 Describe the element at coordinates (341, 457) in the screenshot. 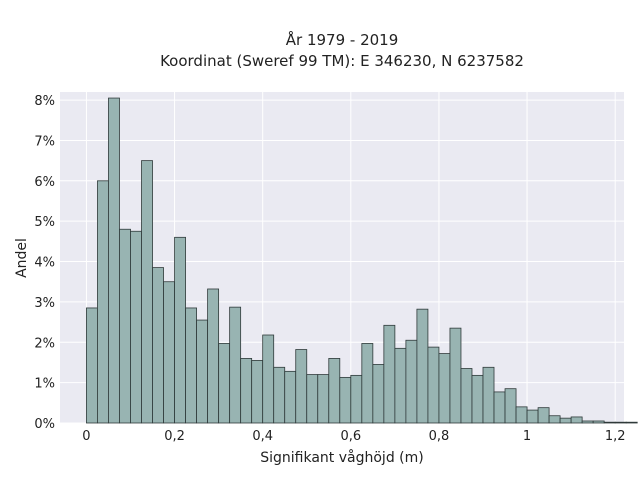

I see `x-axis-label: Signifikant våghöjd (m)` at that location.